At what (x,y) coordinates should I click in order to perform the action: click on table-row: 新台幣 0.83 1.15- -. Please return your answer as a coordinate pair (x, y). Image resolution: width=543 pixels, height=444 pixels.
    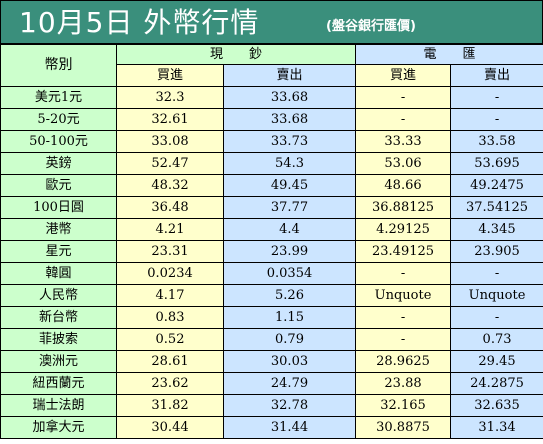
    Looking at the image, I should click on (271, 317).